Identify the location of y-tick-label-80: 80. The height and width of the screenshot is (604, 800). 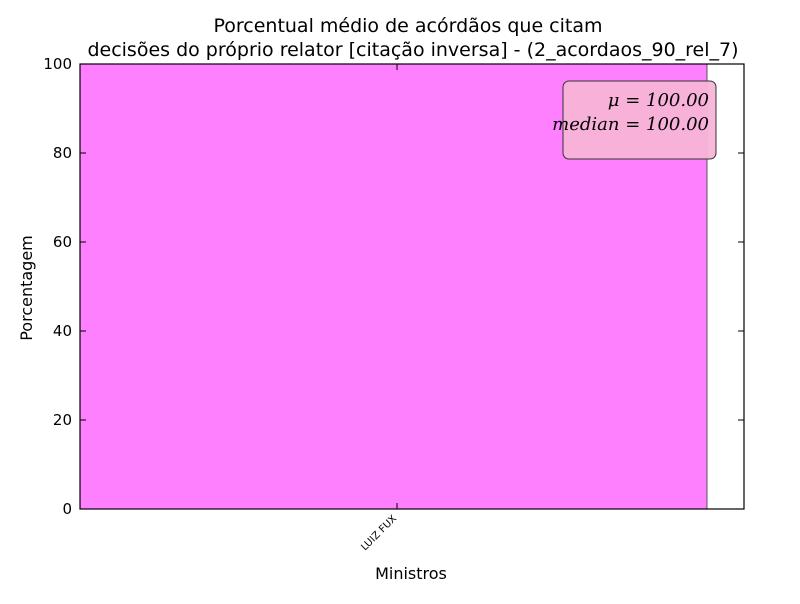
(62, 153).